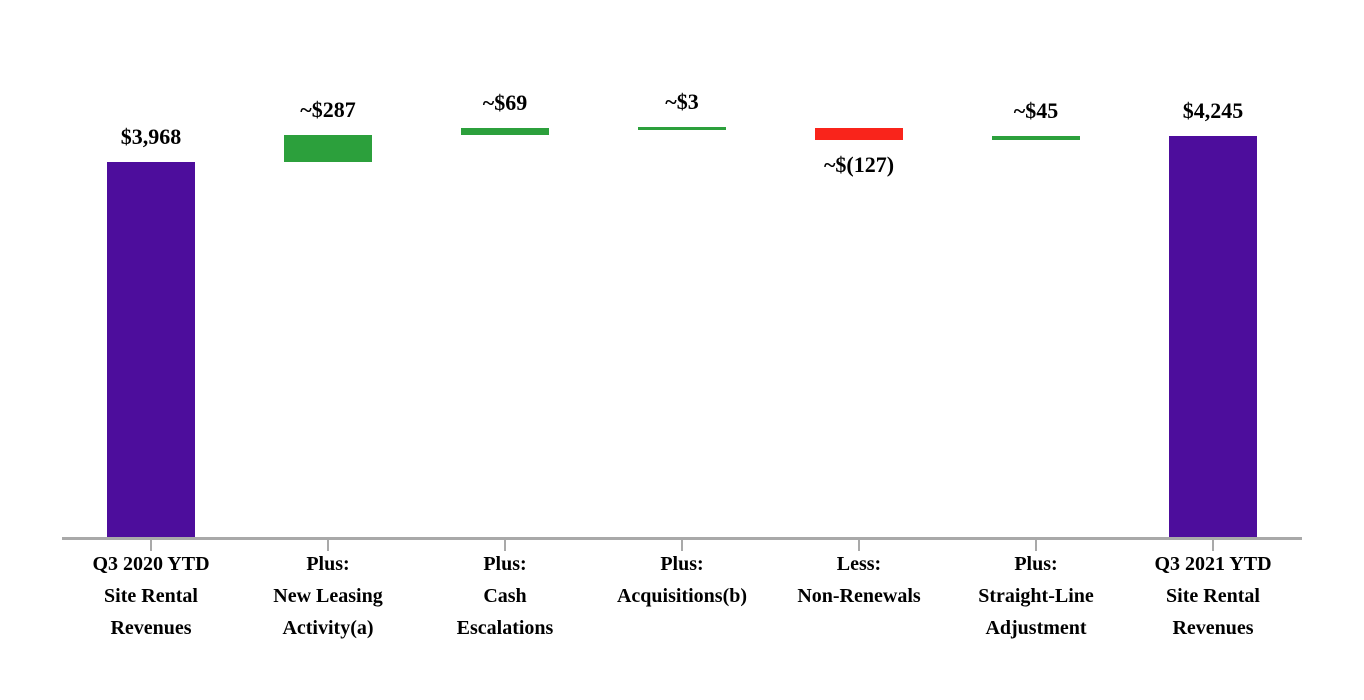 The width and height of the screenshot is (1364, 700). I want to click on x-axis-category-label: Plus: Acquisitions(b), so click(682, 580).